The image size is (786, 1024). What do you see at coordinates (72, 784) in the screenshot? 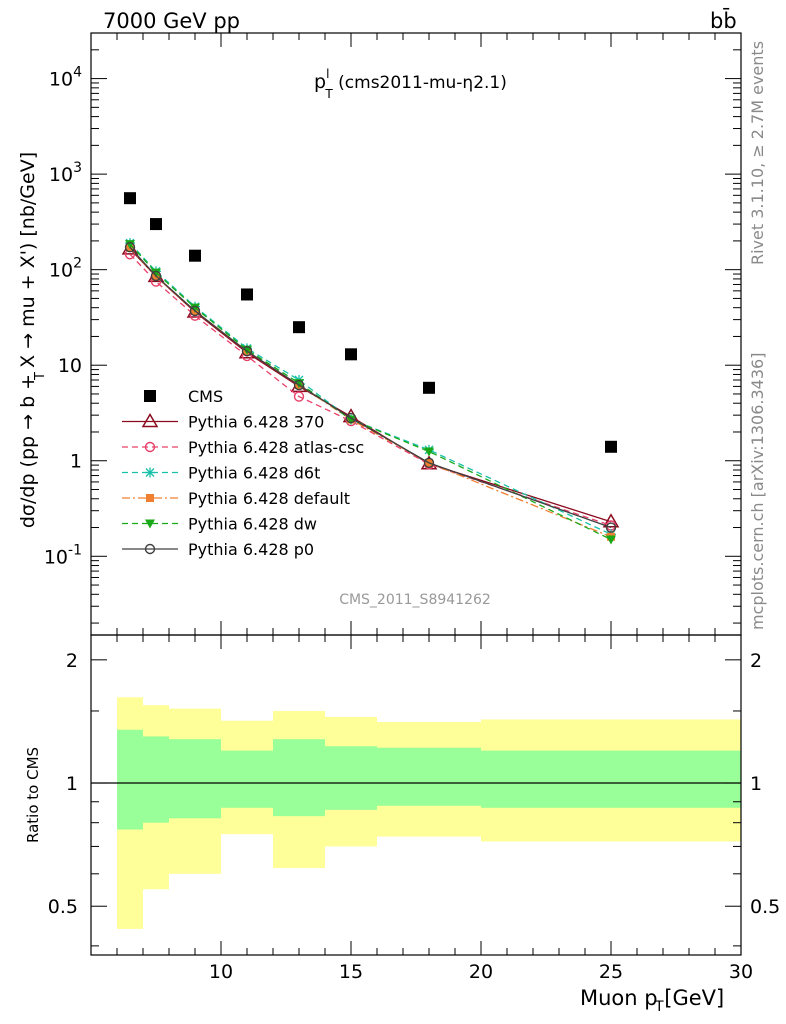
I see `ratio-y-tick-label: 1` at bounding box center [72, 784].